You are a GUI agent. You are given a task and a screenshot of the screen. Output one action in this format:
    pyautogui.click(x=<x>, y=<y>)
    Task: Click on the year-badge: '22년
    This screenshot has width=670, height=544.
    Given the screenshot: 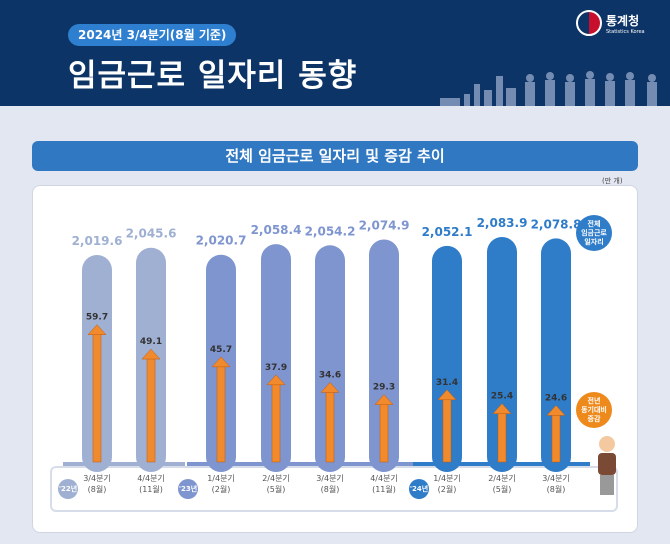 What is the action you would take?
    pyautogui.click(x=68, y=489)
    